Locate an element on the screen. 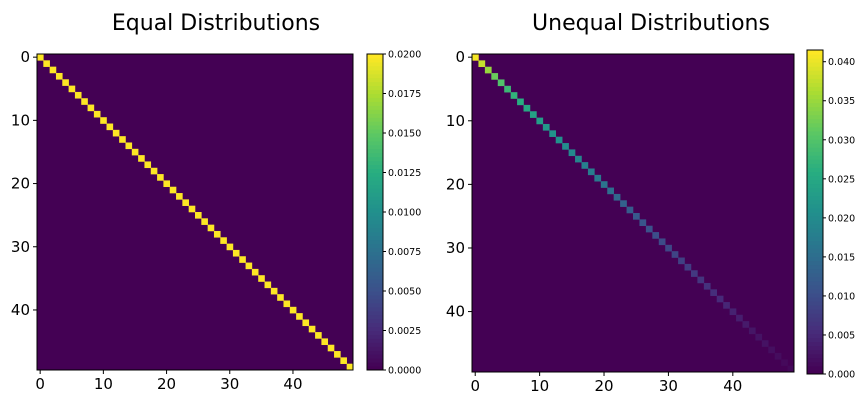  colorbar-tick-label: 0.025 is located at coordinates (841, 179).